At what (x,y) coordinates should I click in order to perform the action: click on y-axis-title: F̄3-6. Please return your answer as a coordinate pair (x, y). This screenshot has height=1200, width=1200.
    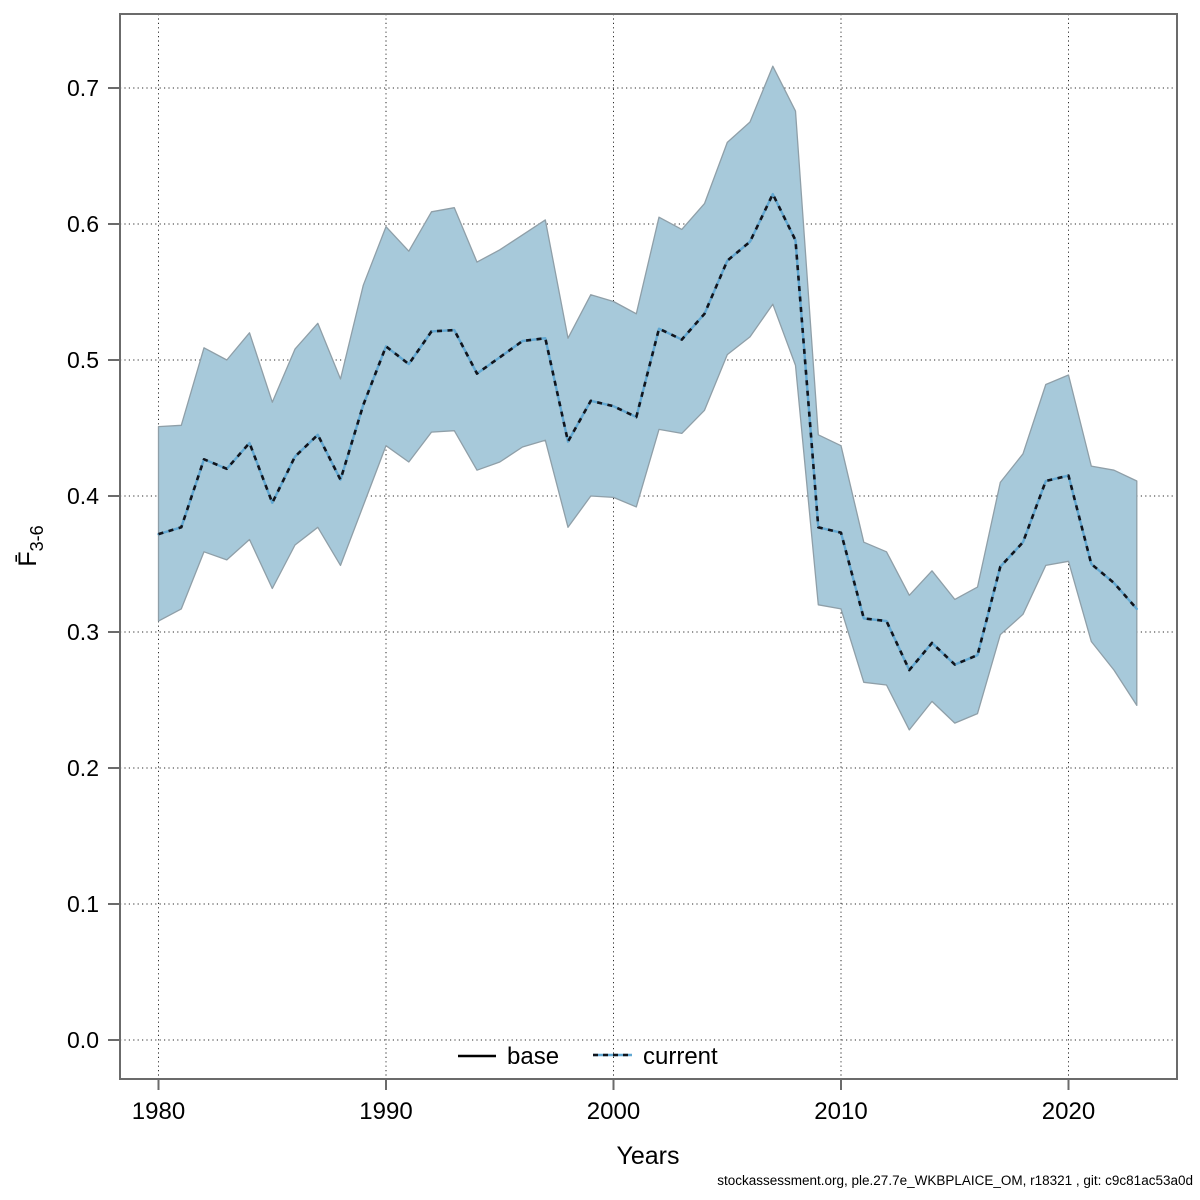
    Looking at the image, I should click on (30, 545).